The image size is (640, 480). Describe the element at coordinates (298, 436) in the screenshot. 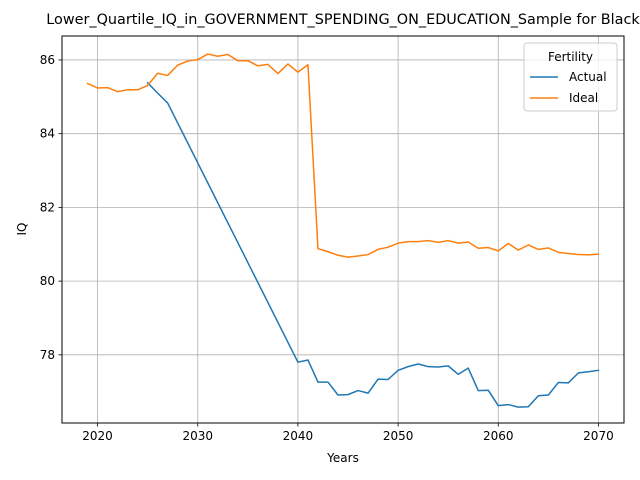

I see `x-tick-label: 2040` at that location.